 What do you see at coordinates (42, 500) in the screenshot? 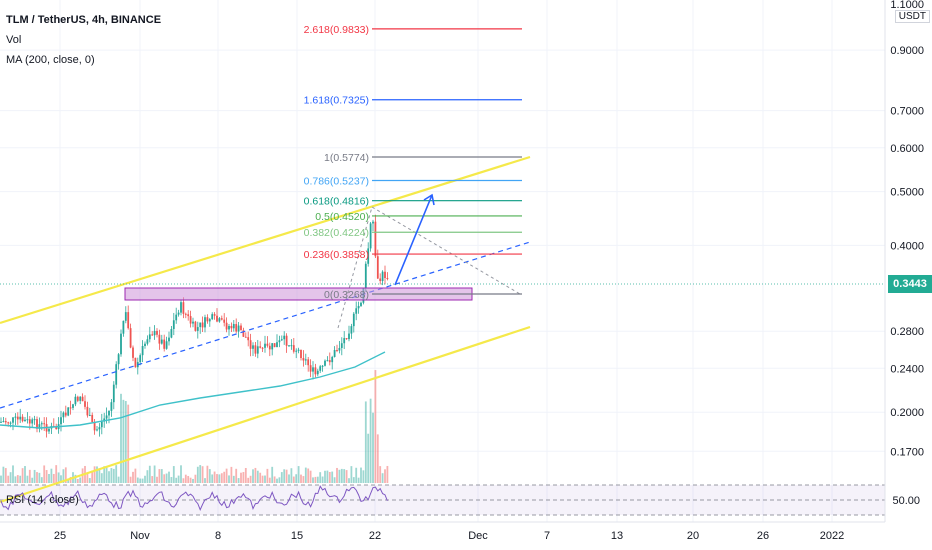
I see `rsi-label: RSI (14, close)` at bounding box center [42, 500].